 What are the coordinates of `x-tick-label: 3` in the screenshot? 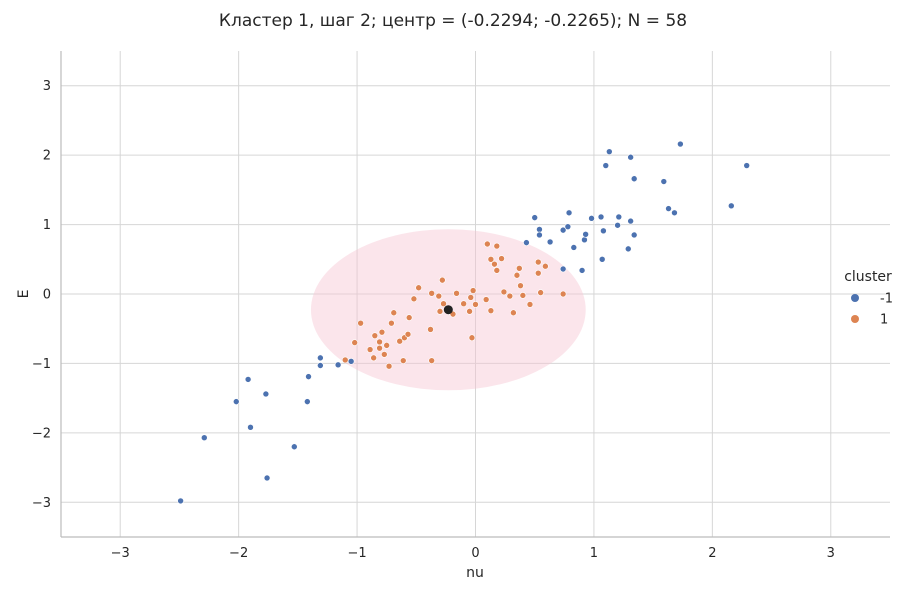 It's located at (831, 553).